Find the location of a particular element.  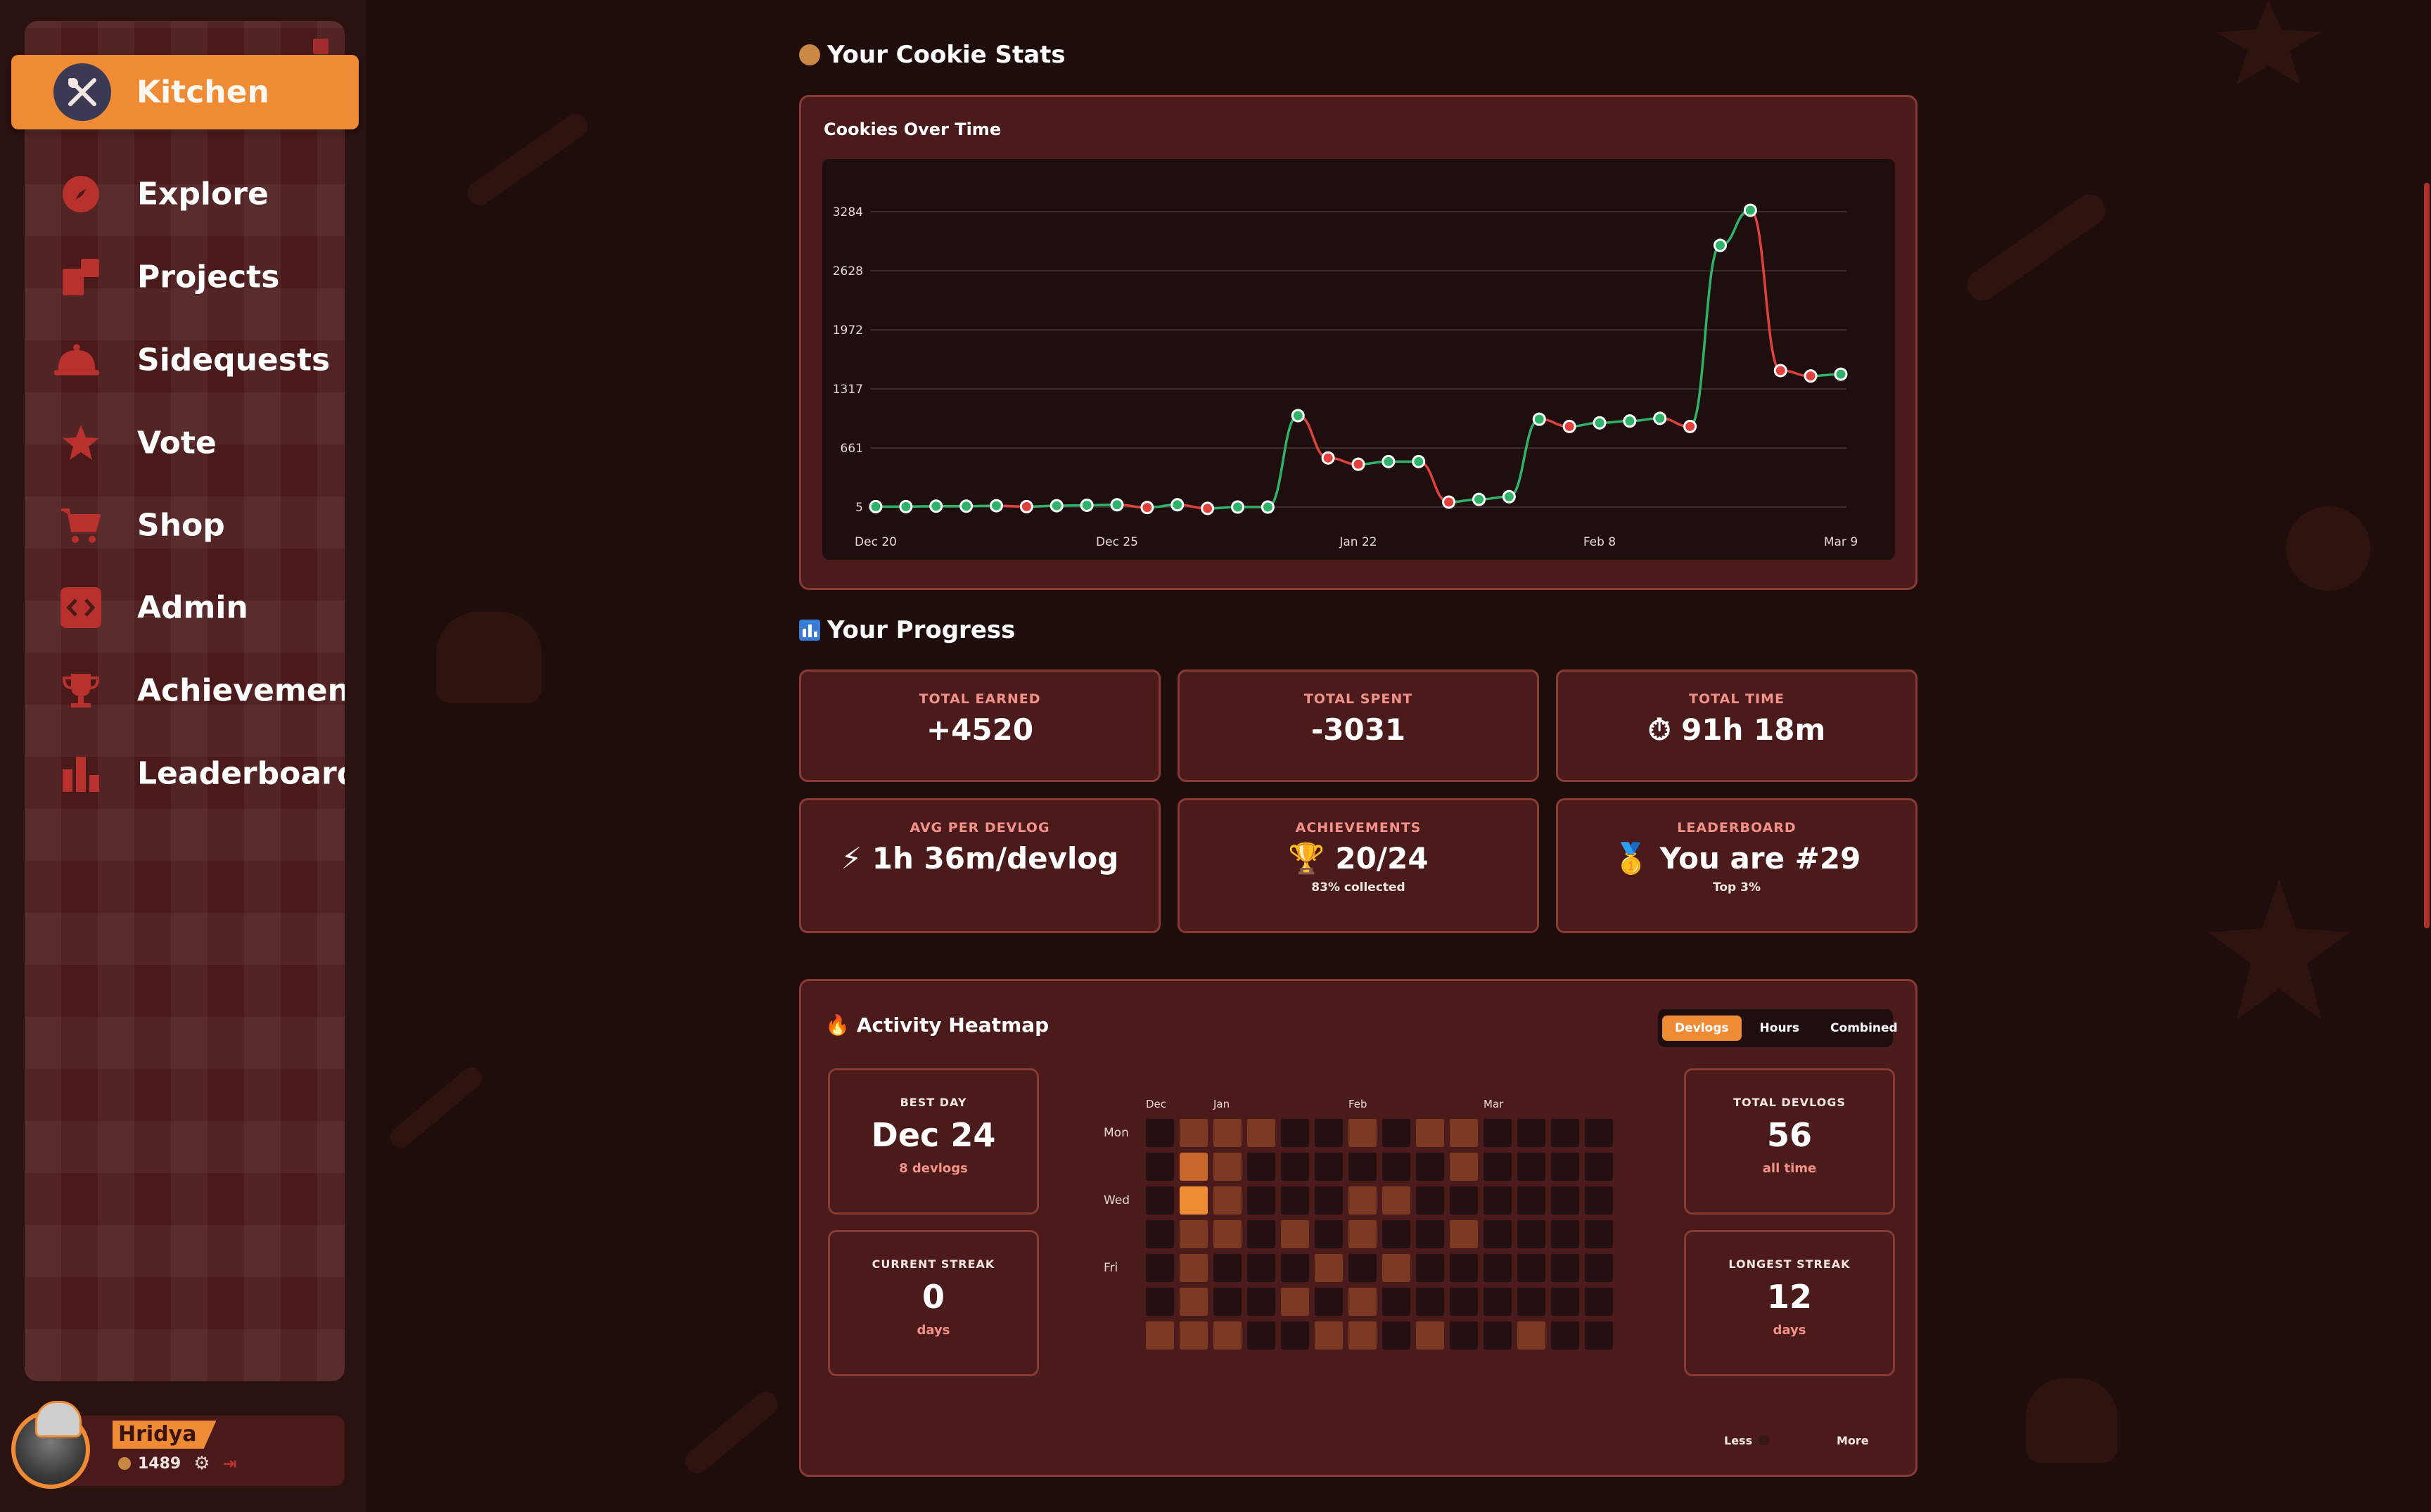

sidebar-item-kitchen: Kitchen is located at coordinates (185, 92).